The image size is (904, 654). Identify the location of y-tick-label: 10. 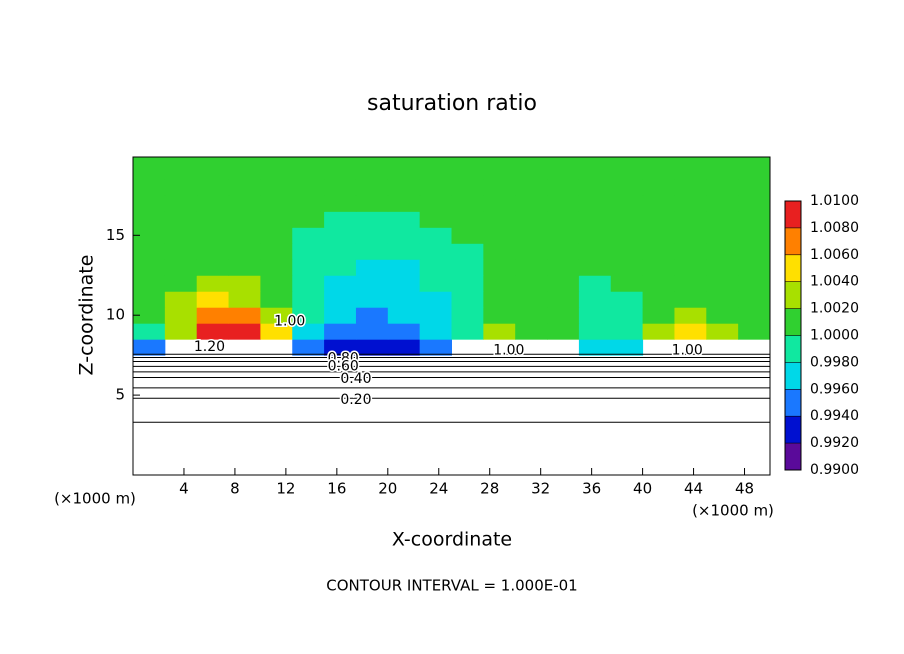
(115, 315).